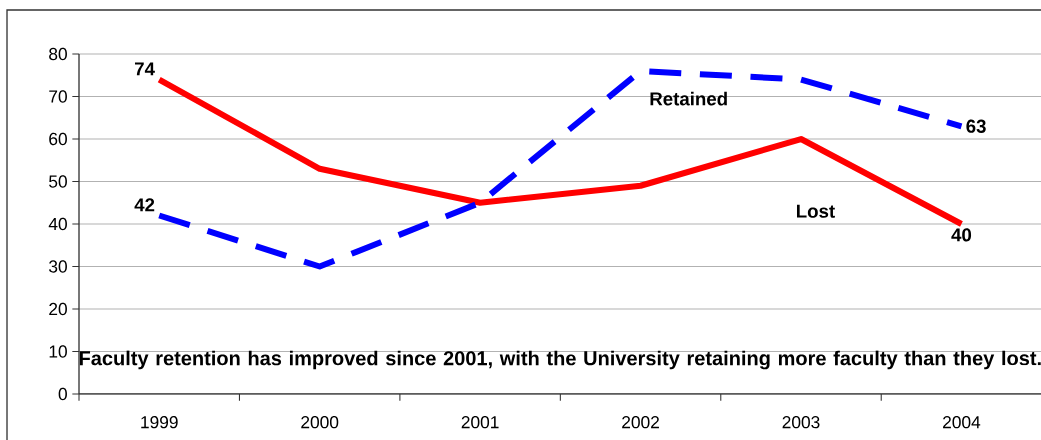  Describe the element at coordinates (58, 351) in the screenshot. I see `y-tick-label: 10` at that location.